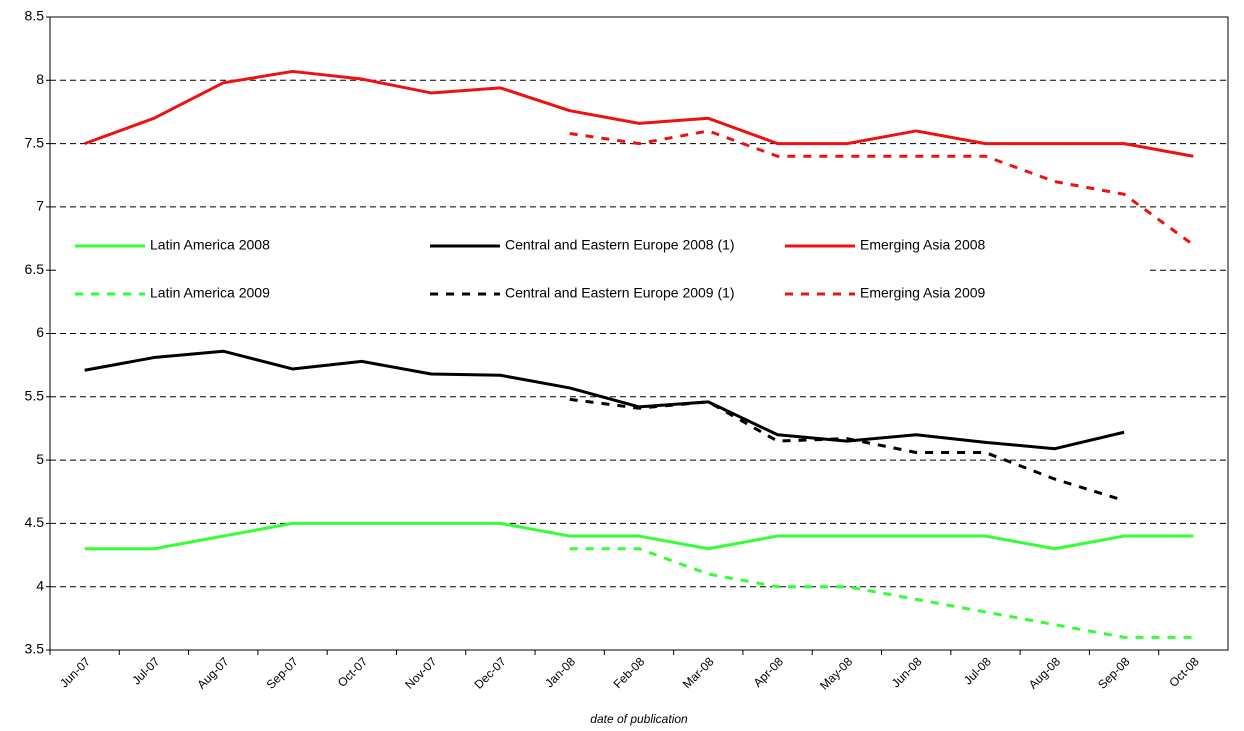 The image size is (1244, 731). I want to click on legend-label: Central and Eastern Europe 2008 (1), so click(620, 245).